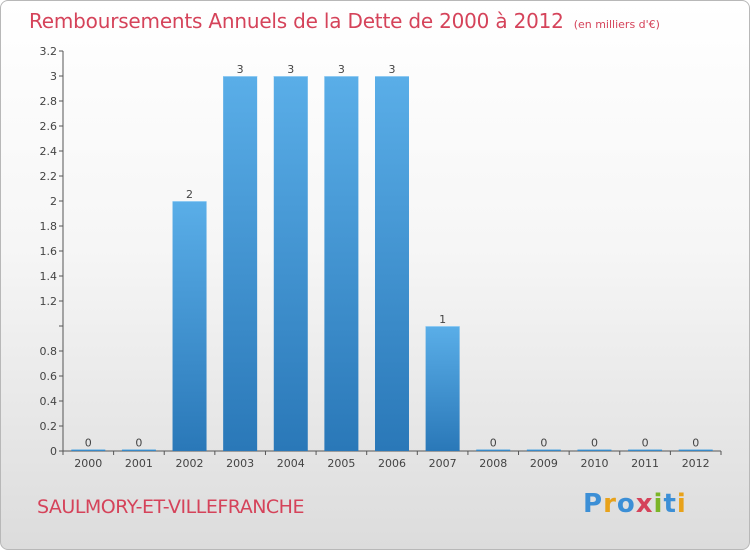 This screenshot has height=550, width=750. What do you see at coordinates (49, 151) in the screenshot?
I see `y-tick-label: 2.4` at bounding box center [49, 151].